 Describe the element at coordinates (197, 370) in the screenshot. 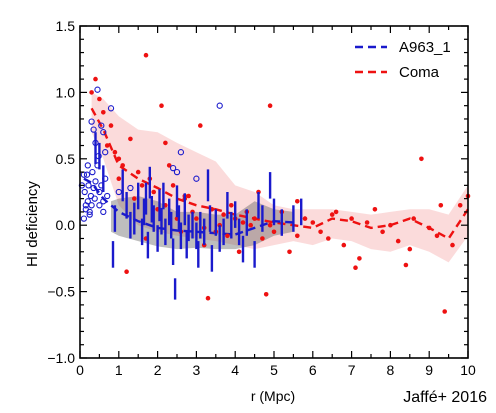

I see `x-tick-label: 3` at that location.